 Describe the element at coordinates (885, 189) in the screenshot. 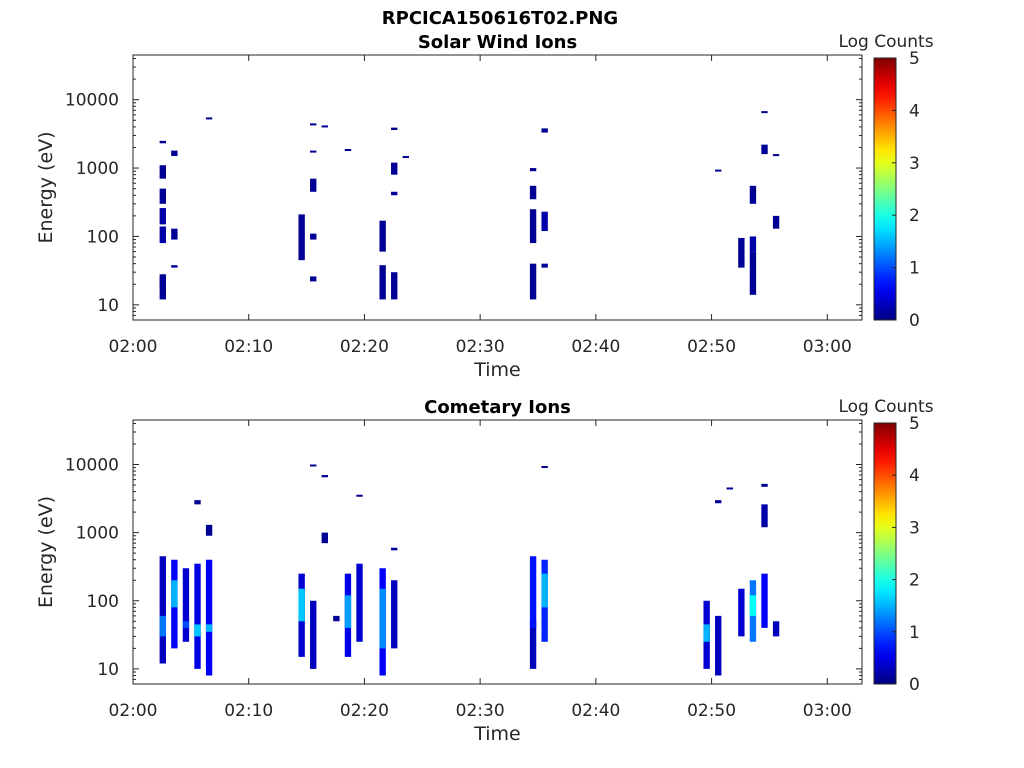

I see `colorbar` at that location.